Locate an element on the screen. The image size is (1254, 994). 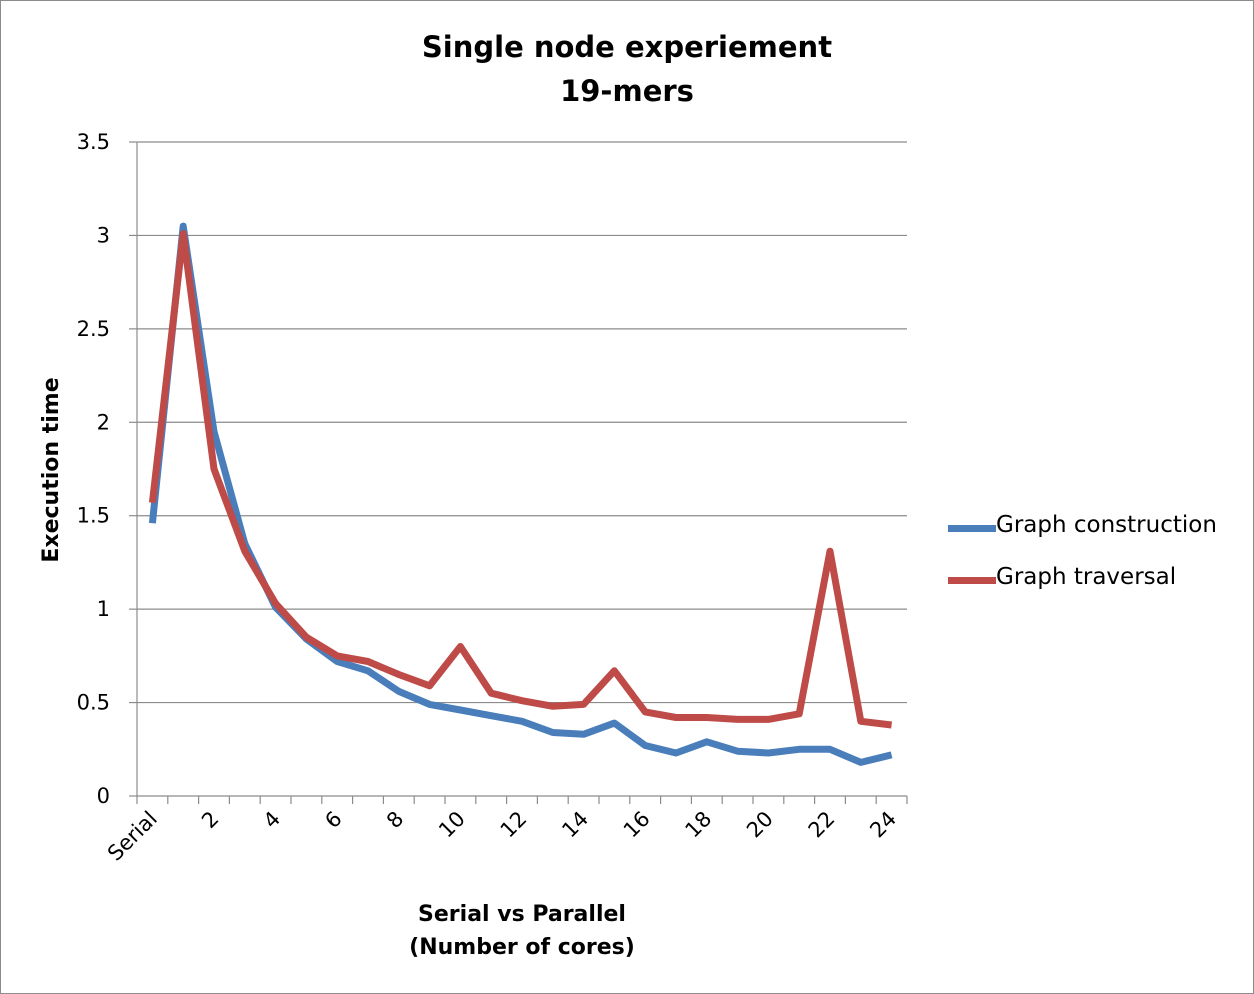
y-tick-label: 1 is located at coordinates (103, 609).